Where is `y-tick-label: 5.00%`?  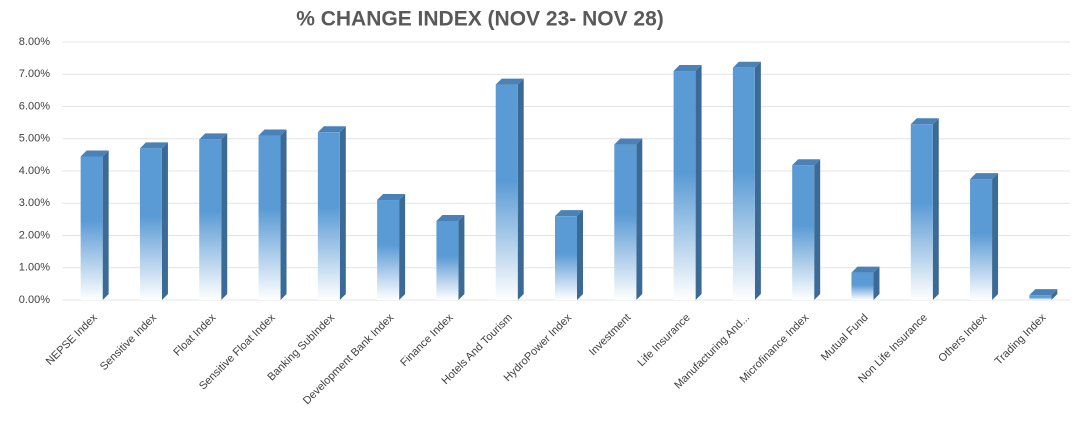
y-tick-label: 5.00% is located at coordinates (34, 139).